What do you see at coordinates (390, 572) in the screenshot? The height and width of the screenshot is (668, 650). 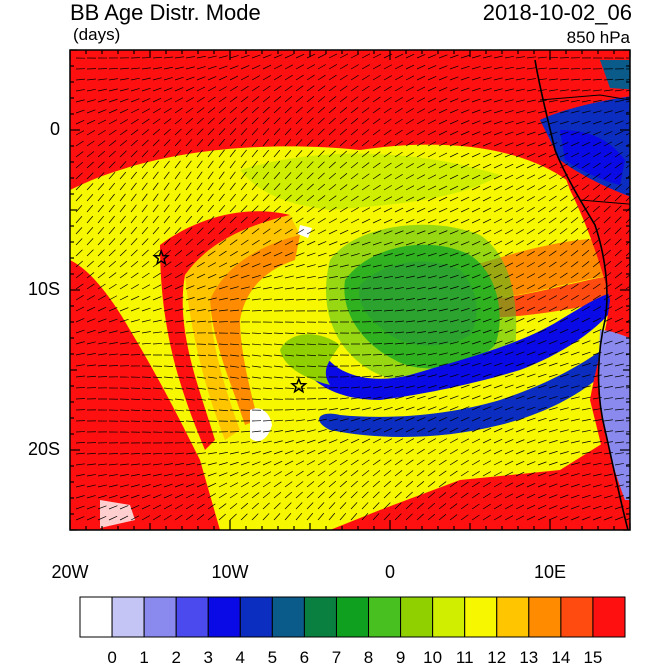 I see `lon-label: 0` at bounding box center [390, 572].